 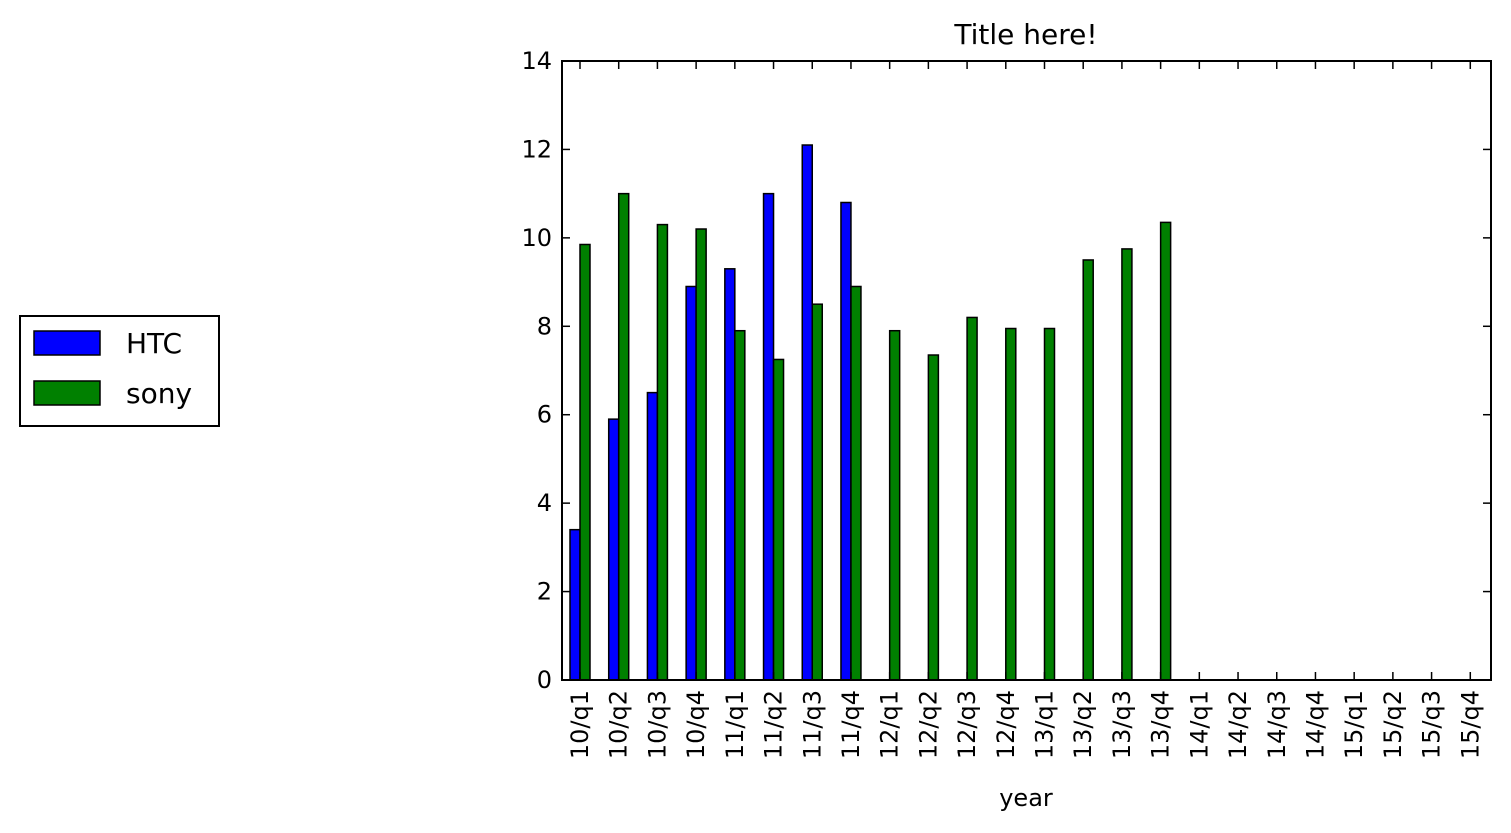 I want to click on bar-htc-10-q2, so click(x=613, y=549).